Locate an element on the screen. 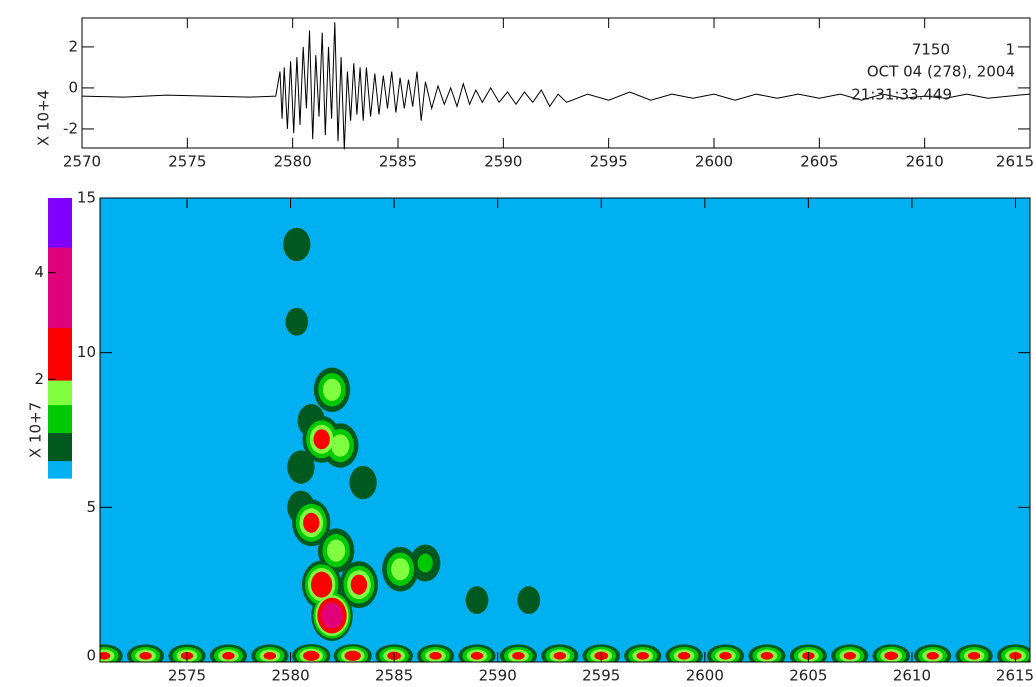 Image resolution: width=1036 pixels, height=687 pixels. colorbar-tick-label: 2 is located at coordinates (39, 379).